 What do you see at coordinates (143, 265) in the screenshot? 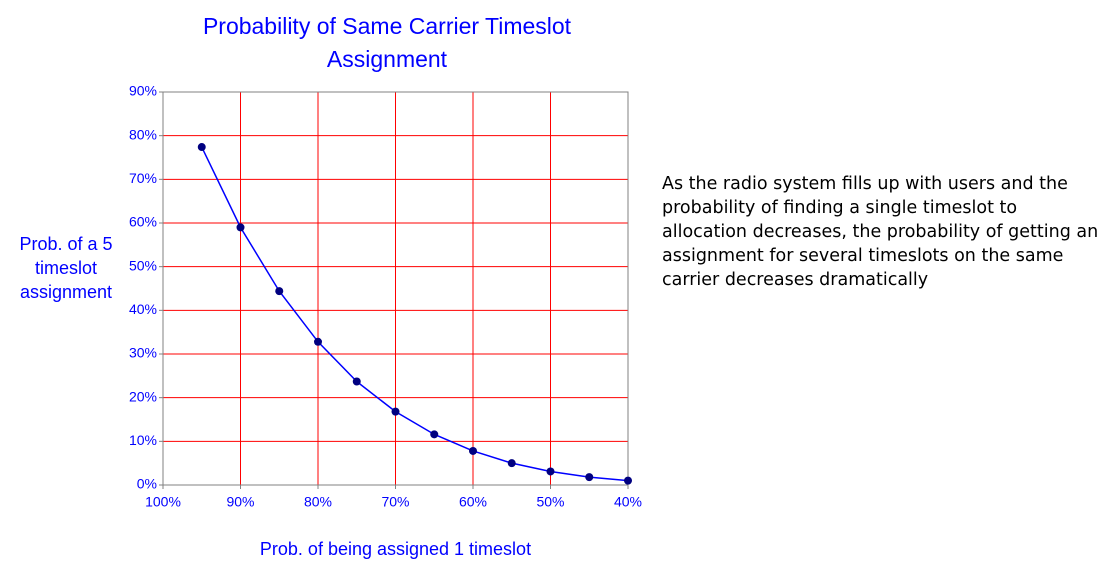
I see `y-tick-label: 50%` at bounding box center [143, 265].